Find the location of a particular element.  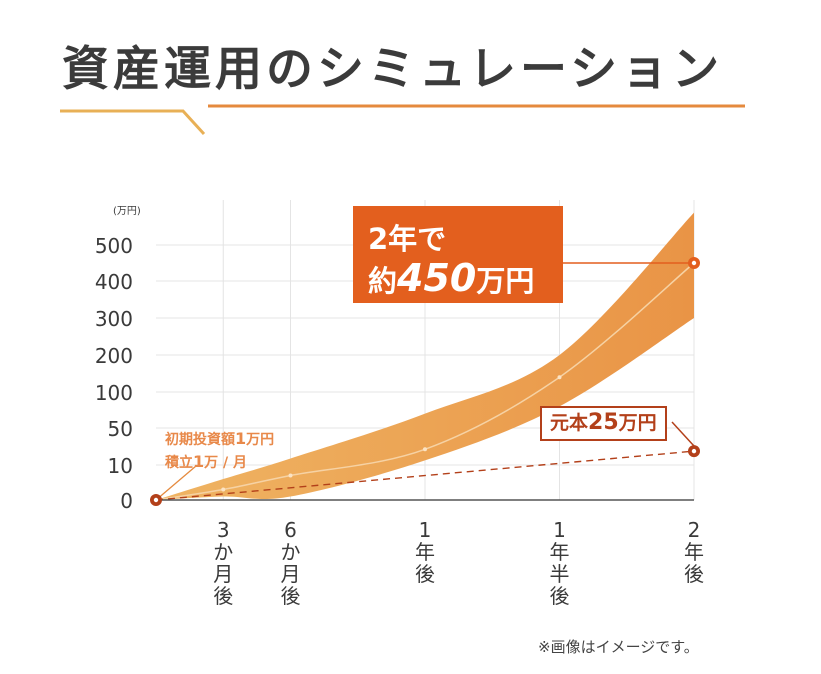

principal-leader-line is located at coordinates (683, 434).